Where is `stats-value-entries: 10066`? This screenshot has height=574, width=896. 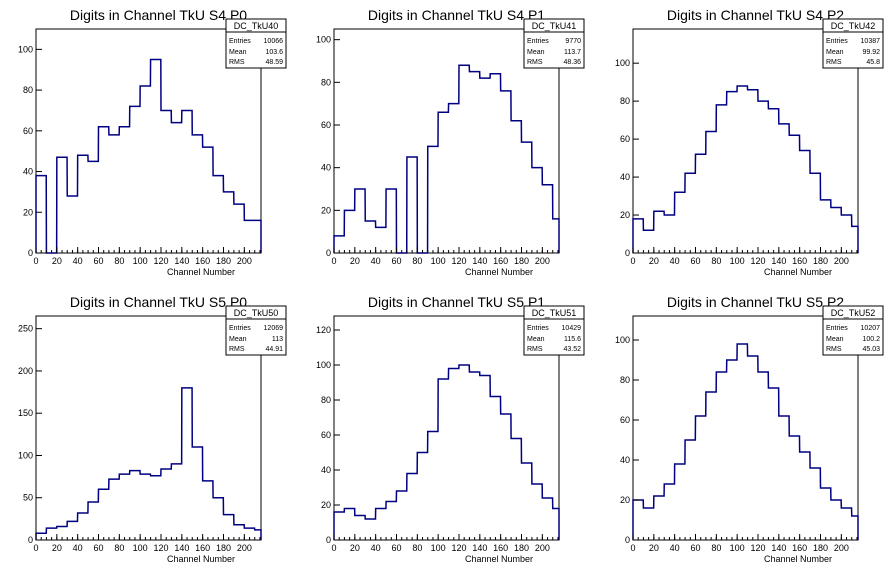 stats-value-entries: 10066 is located at coordinates (274, 41).